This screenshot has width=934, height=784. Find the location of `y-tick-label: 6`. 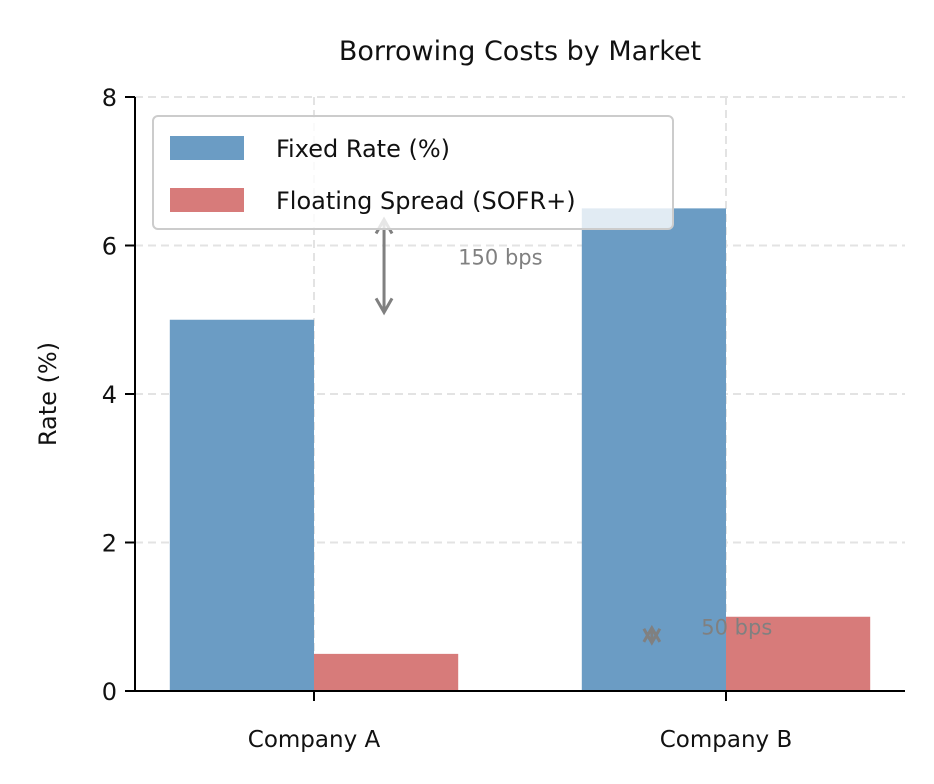

y-tick-label: 6 is located at coordinates (109, 247).